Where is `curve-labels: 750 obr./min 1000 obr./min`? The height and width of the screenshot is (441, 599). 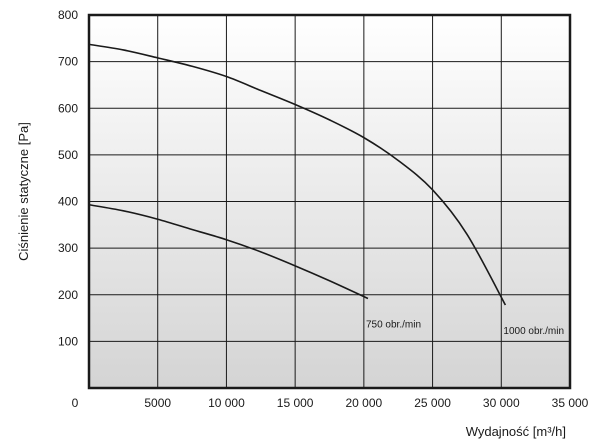 curve-labels: 750 obr./min 1000 obr./min is located at coordinates (465, 328).